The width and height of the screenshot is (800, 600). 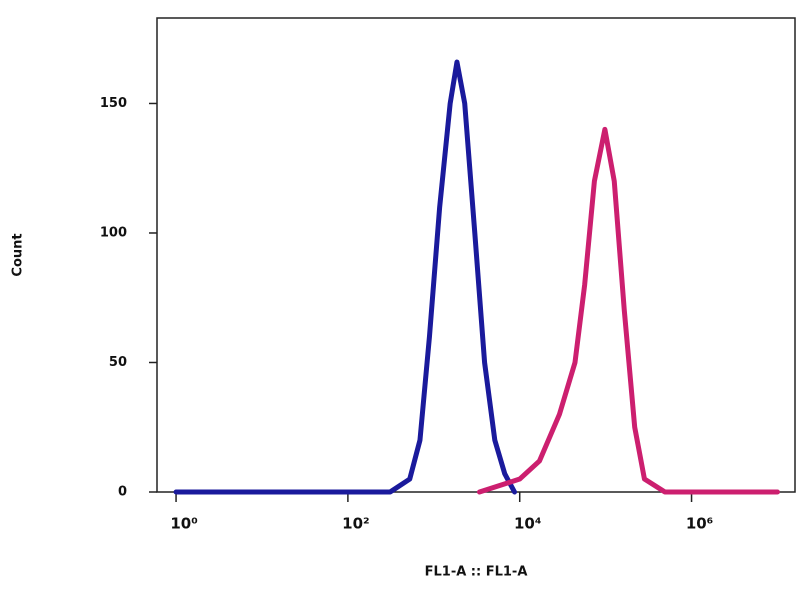 What do you see at coordinates (122, 492) in the screenshot?
I see `y-tick-label: 0` at bounding box center [122, 492].